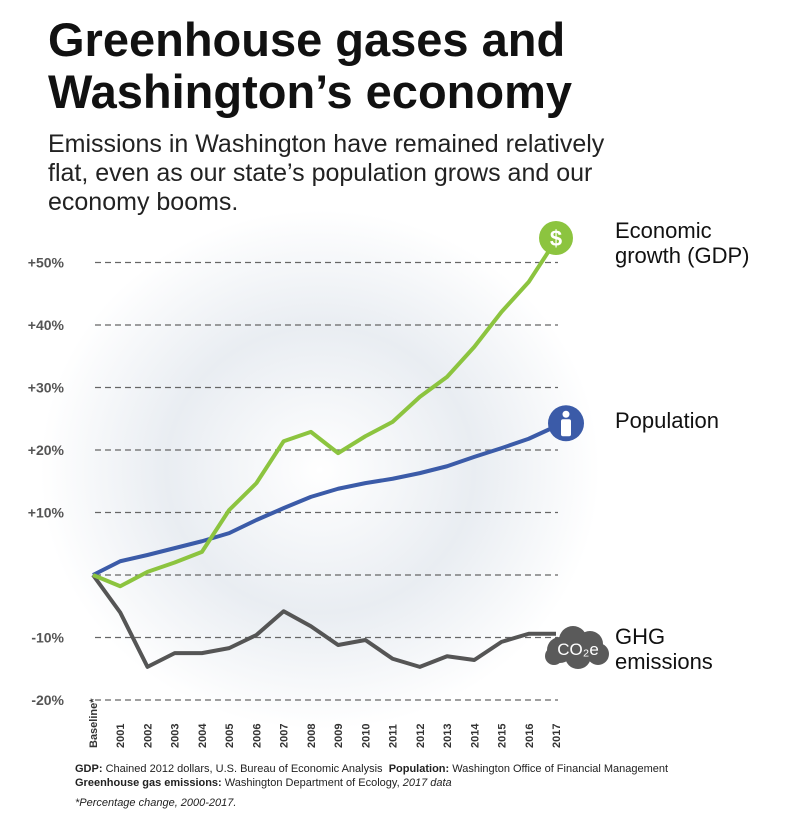 This screenshot has height=823, width=800. What do you see at coordinates (667, 420) in the screenshot?
I see `series-label: Population` at bounding box center [667, 420].